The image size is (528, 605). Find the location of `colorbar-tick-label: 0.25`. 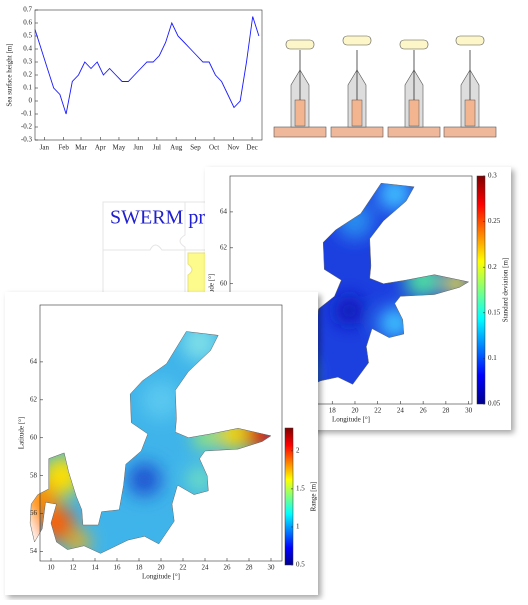

colorbar-tick-label: 0.25 is located at coordinates (494, 221).